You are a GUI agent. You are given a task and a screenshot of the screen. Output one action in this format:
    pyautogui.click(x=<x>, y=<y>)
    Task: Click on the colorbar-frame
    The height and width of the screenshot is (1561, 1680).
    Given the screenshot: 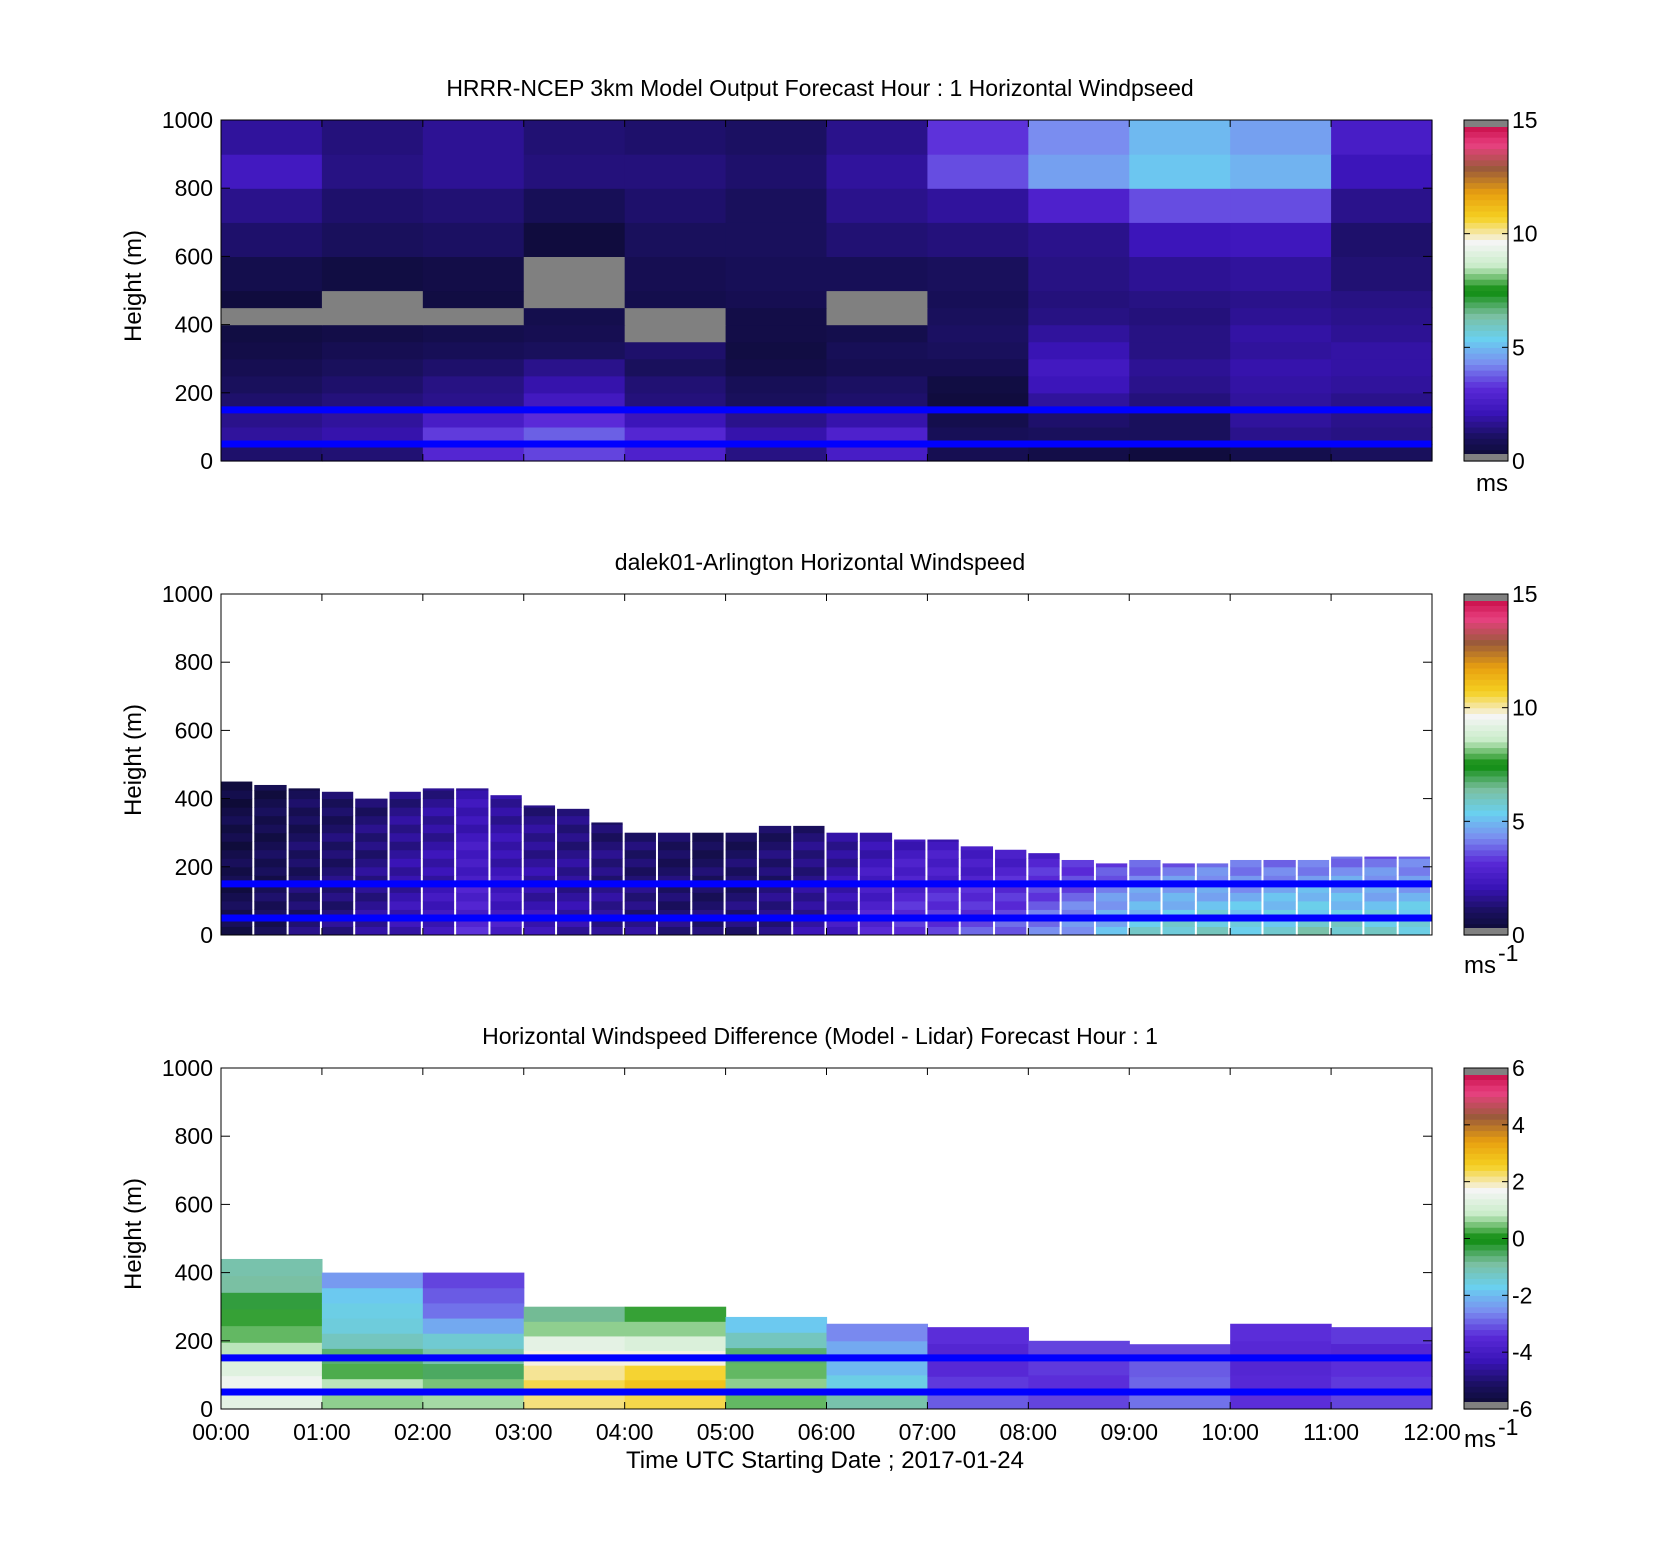 What is the action you would take?
    pyautogui.click(x=1486, y=764)
    